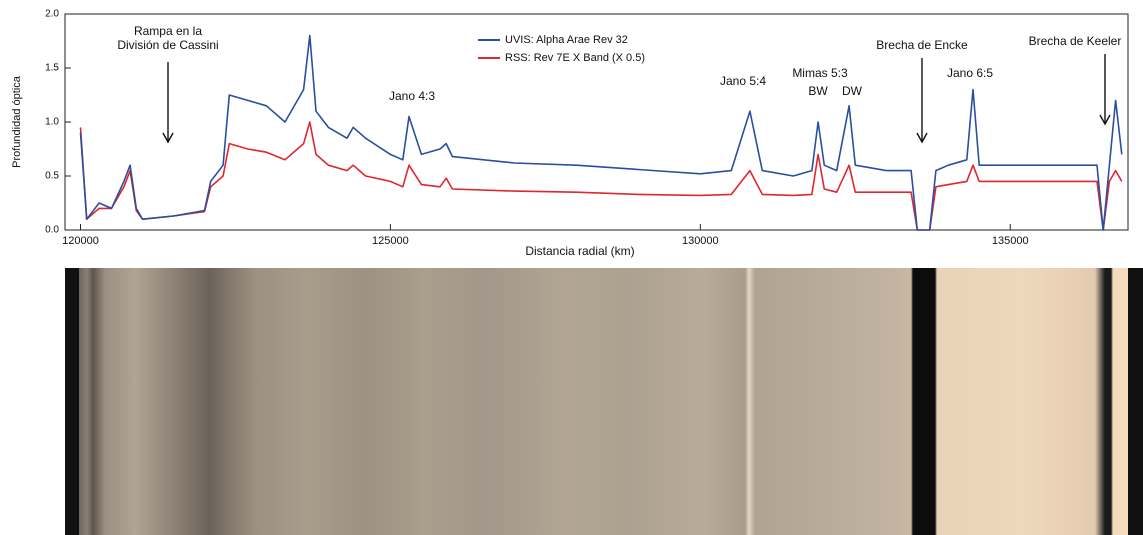 This screenshot has width=1143, height=535. I want to click on x-tick-label: 130000, so click(700, 241).